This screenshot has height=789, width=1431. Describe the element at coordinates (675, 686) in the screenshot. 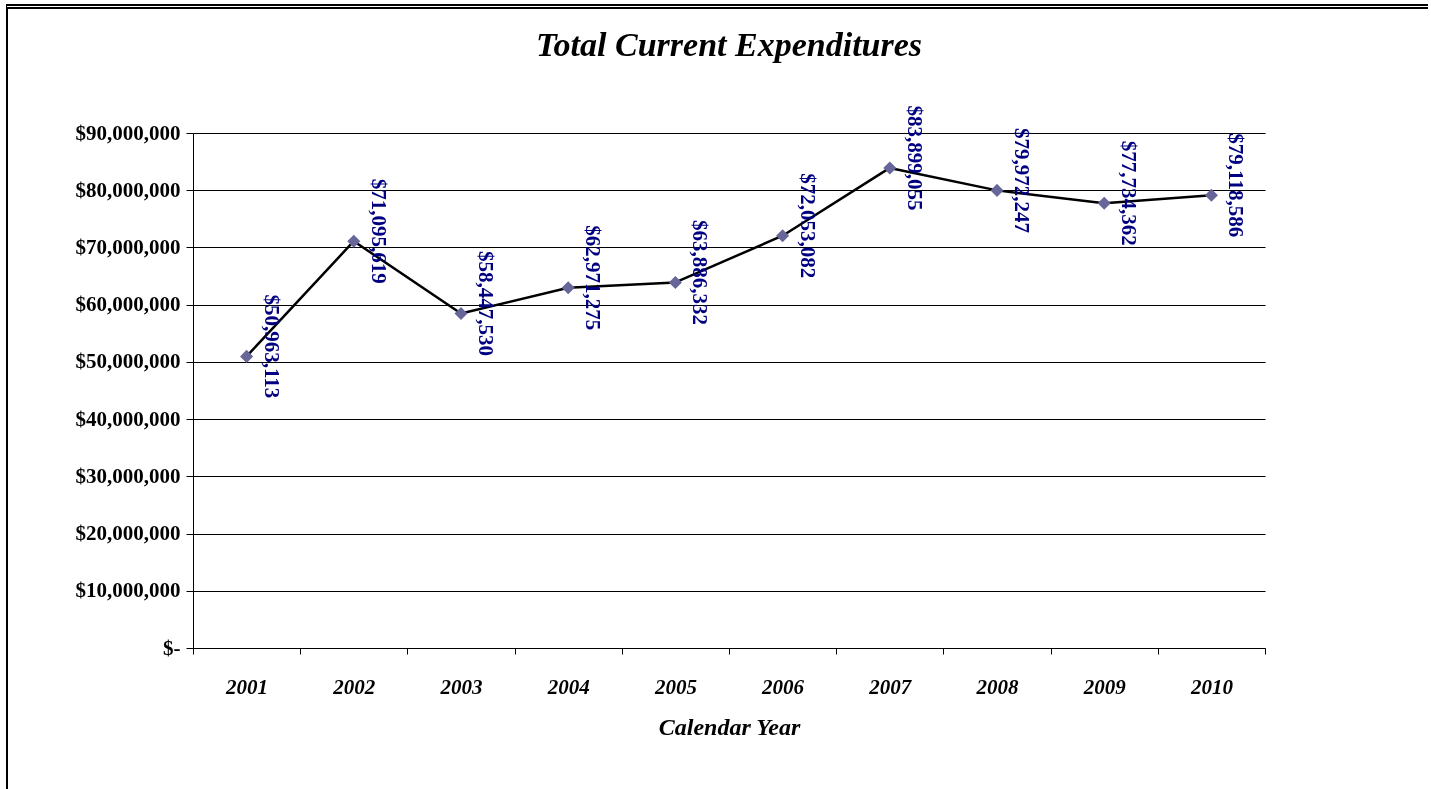

I see `x-tick-label: 2005` at that location.